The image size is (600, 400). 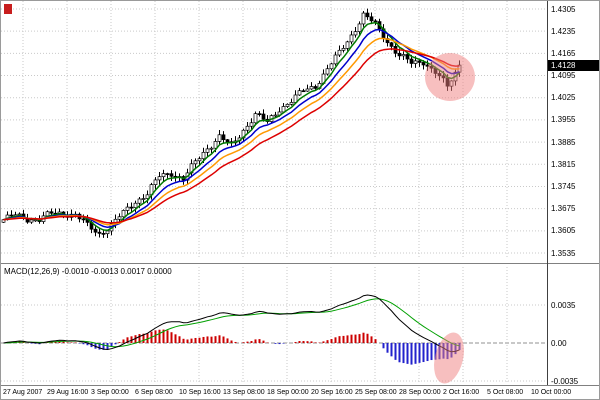 What do you see at coordinates (565, 381) in the screenshot?
I see `macd-axis-label: -0.0035` at bounding box center [565, 381].